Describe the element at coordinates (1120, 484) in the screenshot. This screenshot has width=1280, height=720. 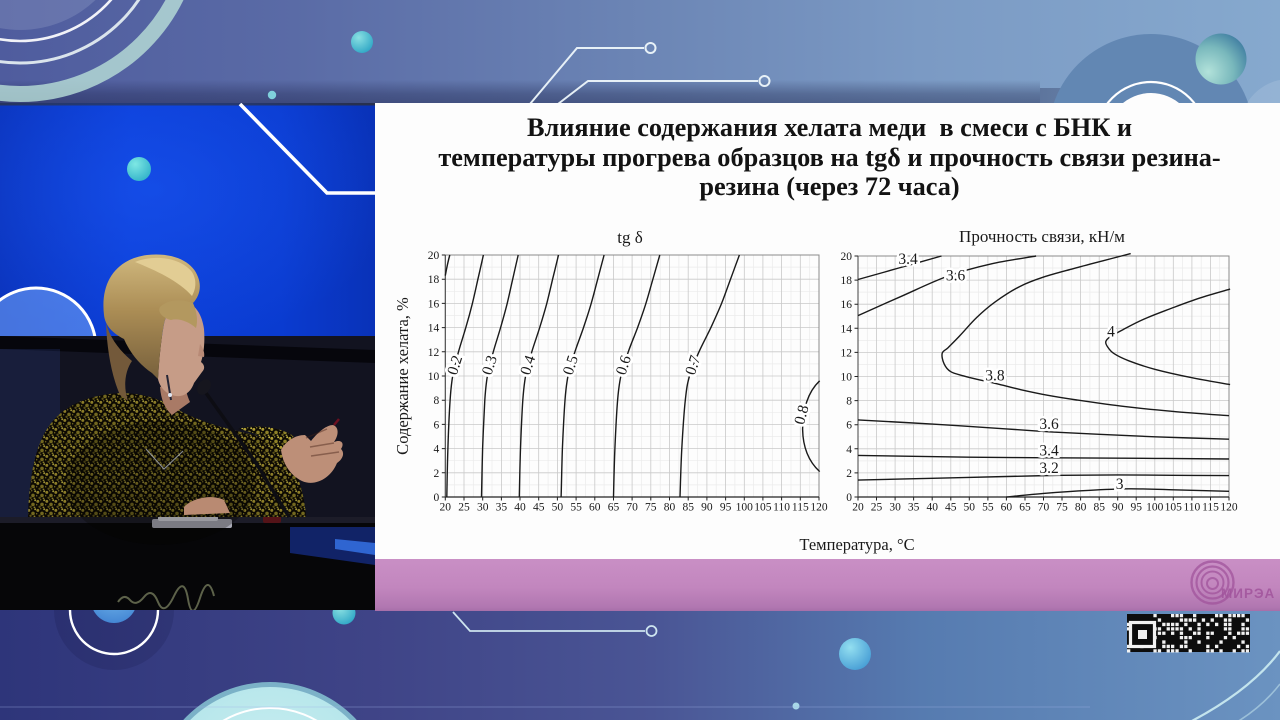
I see `svg-text: 3` at that location.